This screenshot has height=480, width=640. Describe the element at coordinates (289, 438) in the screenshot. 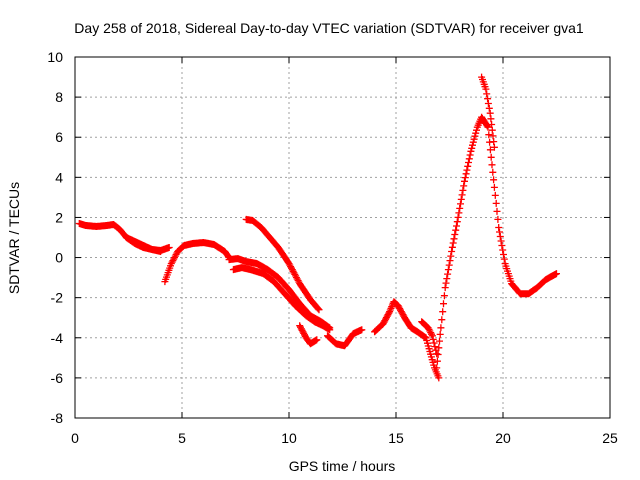

I see `x-tick-label: 10` at that location.